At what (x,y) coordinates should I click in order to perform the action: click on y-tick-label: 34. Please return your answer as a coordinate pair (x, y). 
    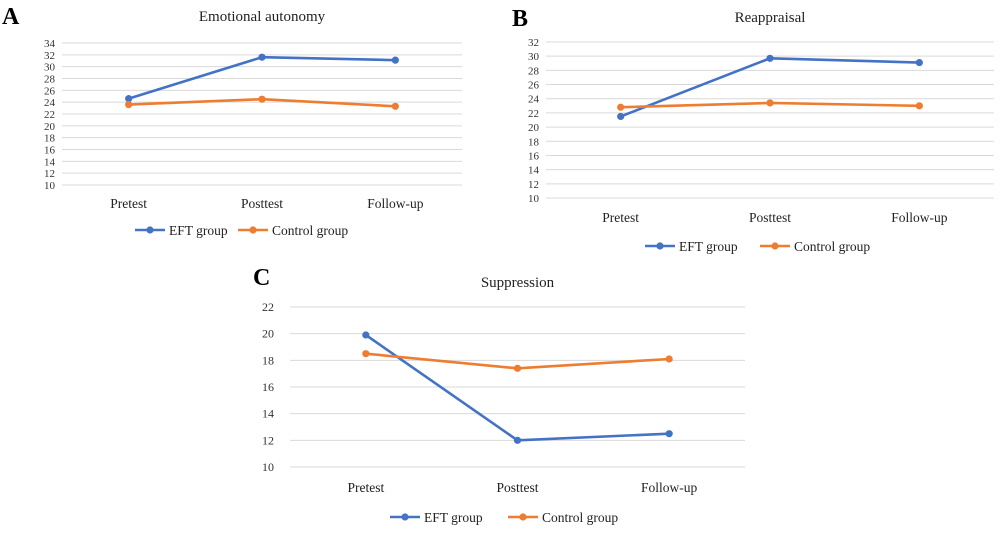
    Looking at the image, I should click on (50, 44).